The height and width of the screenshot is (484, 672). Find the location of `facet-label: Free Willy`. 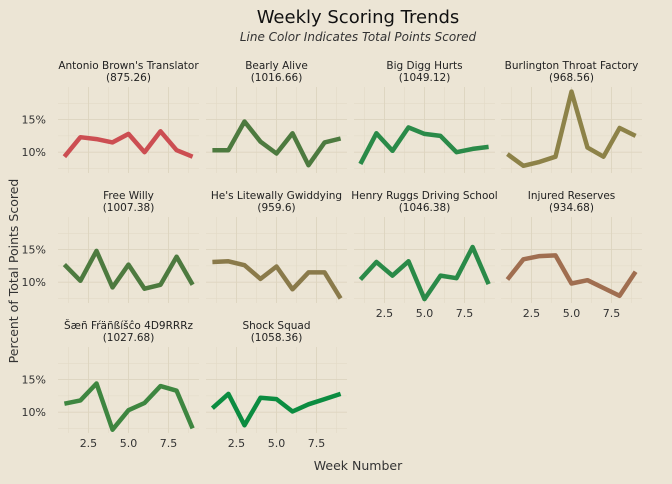

facet-label: Free Willy is located at coordinates (128, 196).